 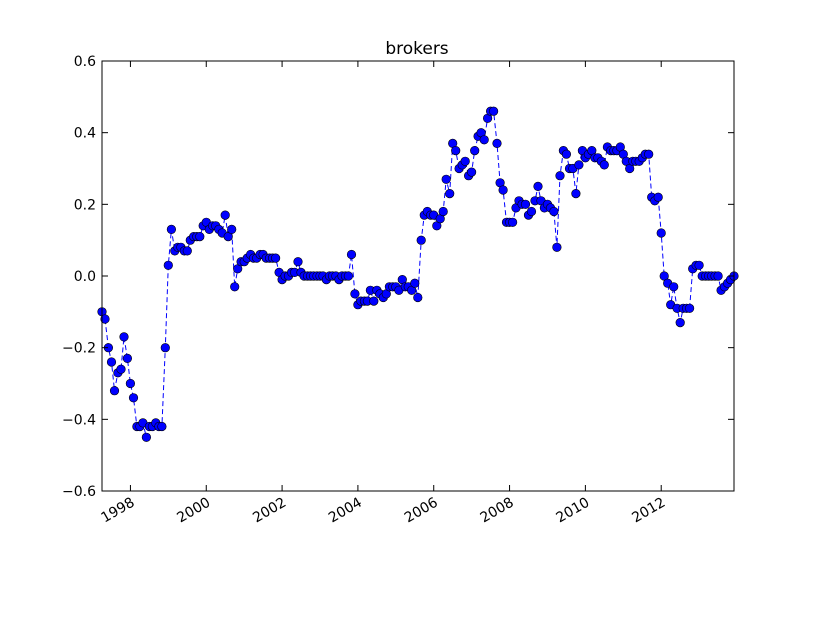 What do you see at coordinates (85, 277) in the screenshot?
I see `y-tick-label: 0.0` at bounding box center [85, 277].